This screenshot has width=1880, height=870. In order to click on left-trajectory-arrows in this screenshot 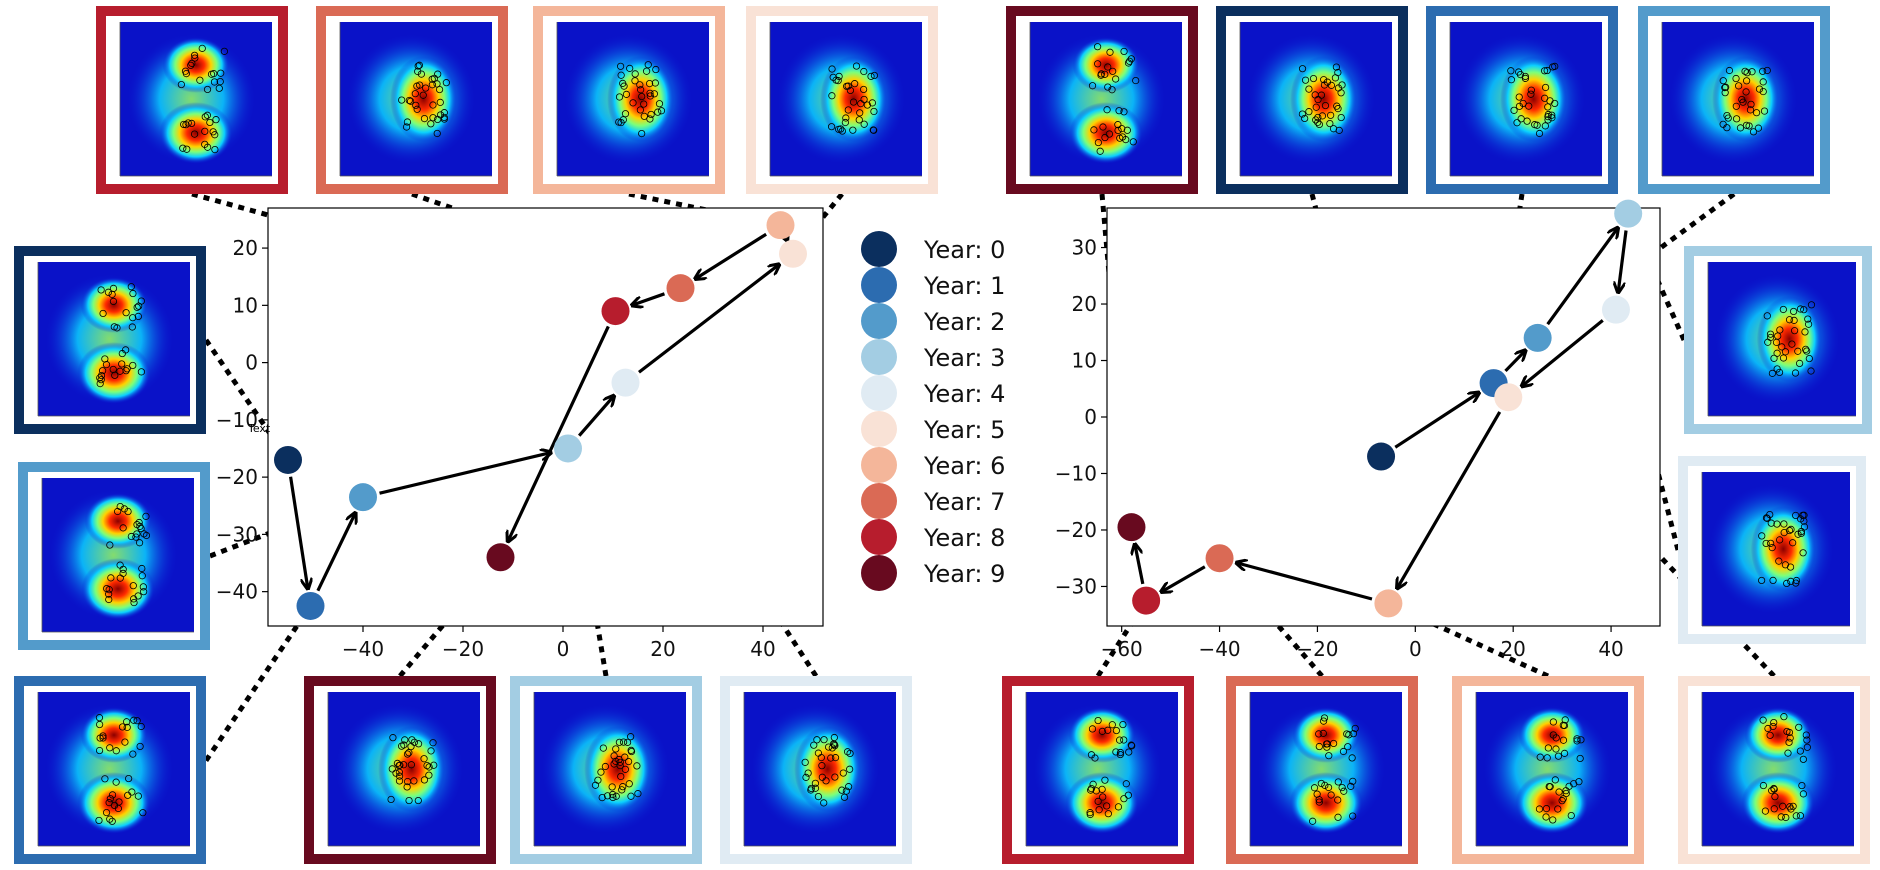, I will do `click(538, 413)`.